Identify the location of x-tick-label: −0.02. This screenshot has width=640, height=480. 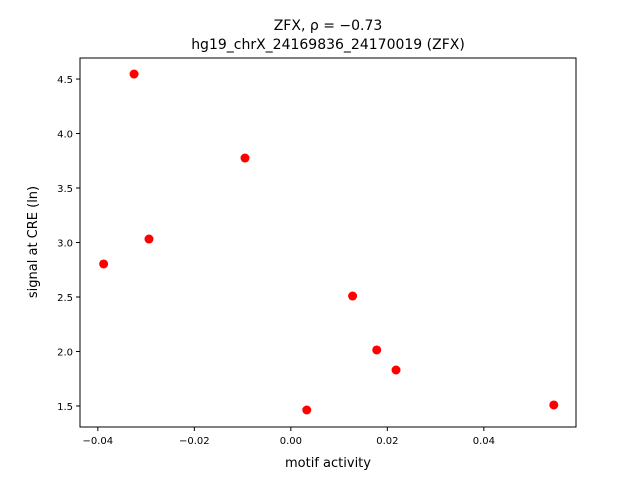
(194, 441).